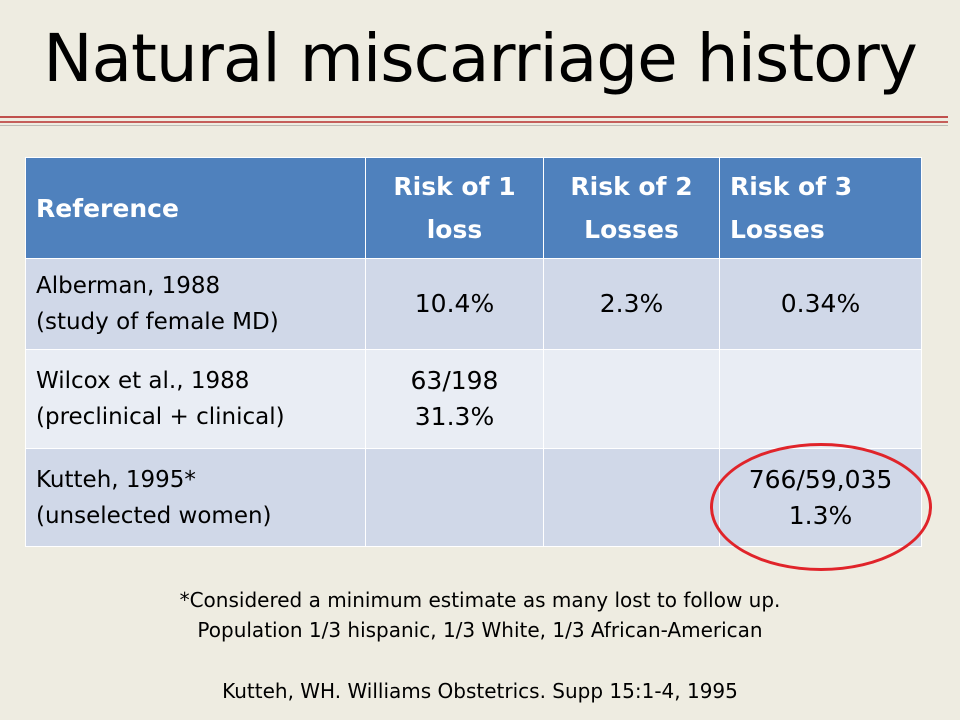 The height and width of the screenshot is (720, 960). Describe the element at coordinates (454, 399) in the screenshot. I see `risk-1-cell: 63/198 31.3%` at that location.